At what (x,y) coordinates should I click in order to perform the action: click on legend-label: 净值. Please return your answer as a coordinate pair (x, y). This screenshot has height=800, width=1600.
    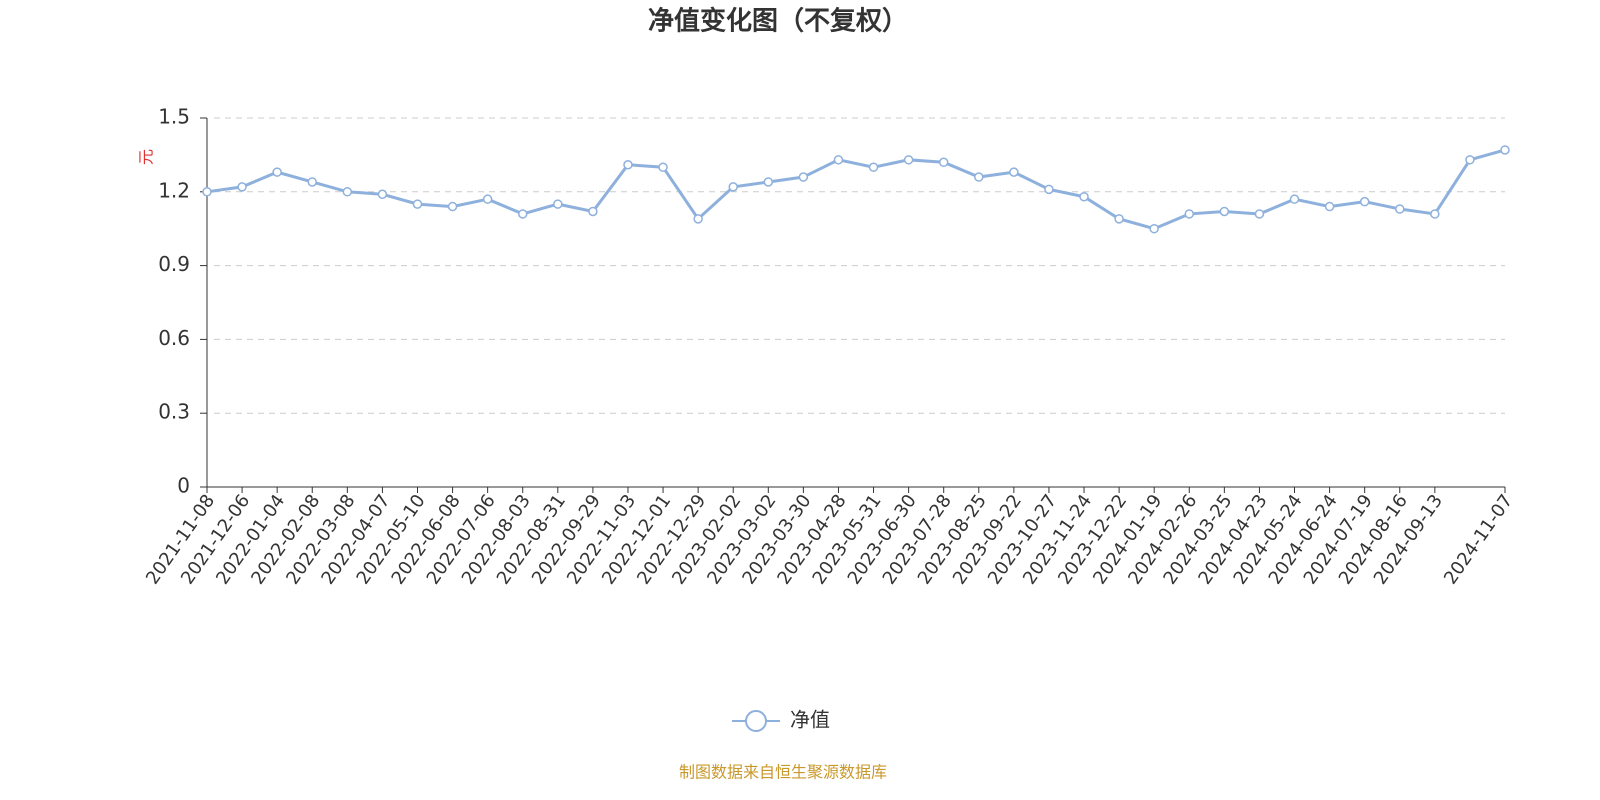
    Looking at the image, I should click on (810, 720).